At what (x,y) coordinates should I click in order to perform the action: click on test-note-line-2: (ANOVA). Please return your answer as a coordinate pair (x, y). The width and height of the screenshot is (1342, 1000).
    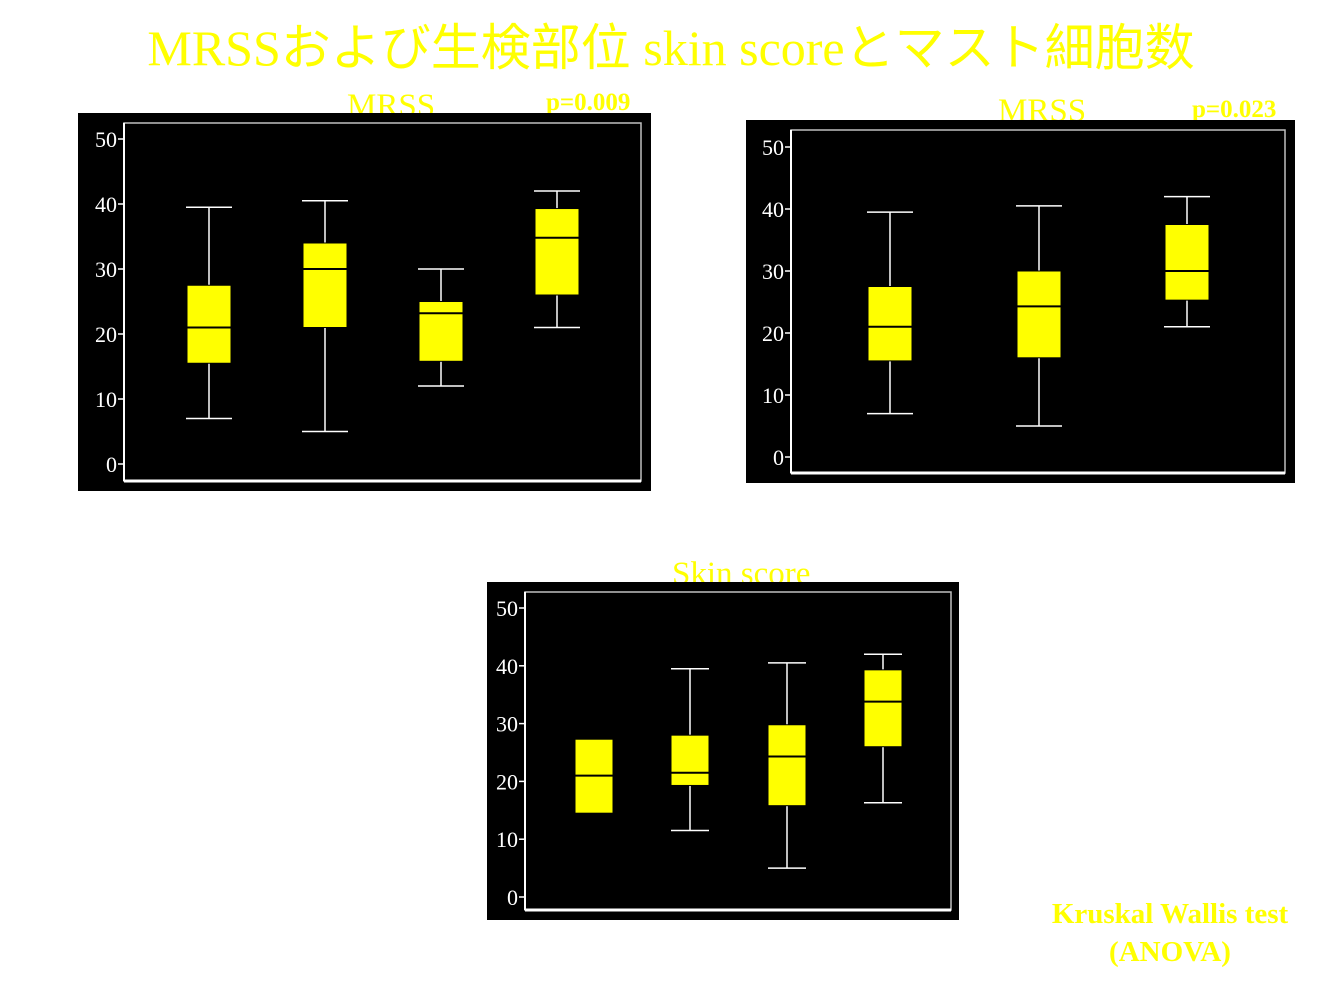
    Looking at the image, I should click on (1170, 952).